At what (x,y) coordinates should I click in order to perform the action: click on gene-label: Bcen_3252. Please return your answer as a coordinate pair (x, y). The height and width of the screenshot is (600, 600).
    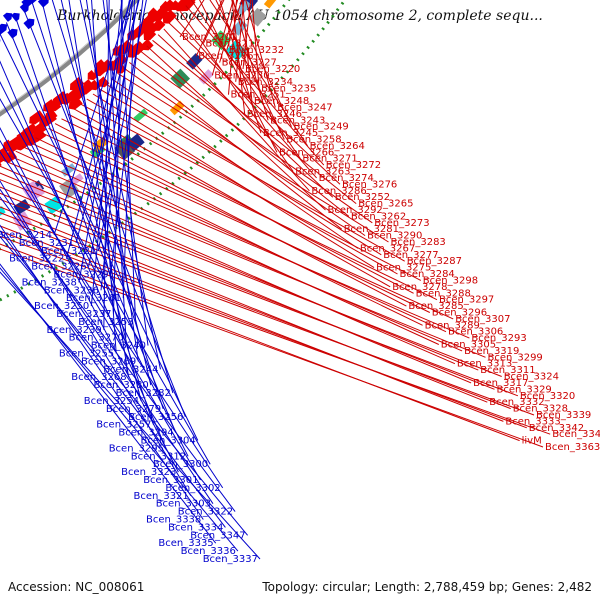
    Looking at the image, I should click on (362, 197).